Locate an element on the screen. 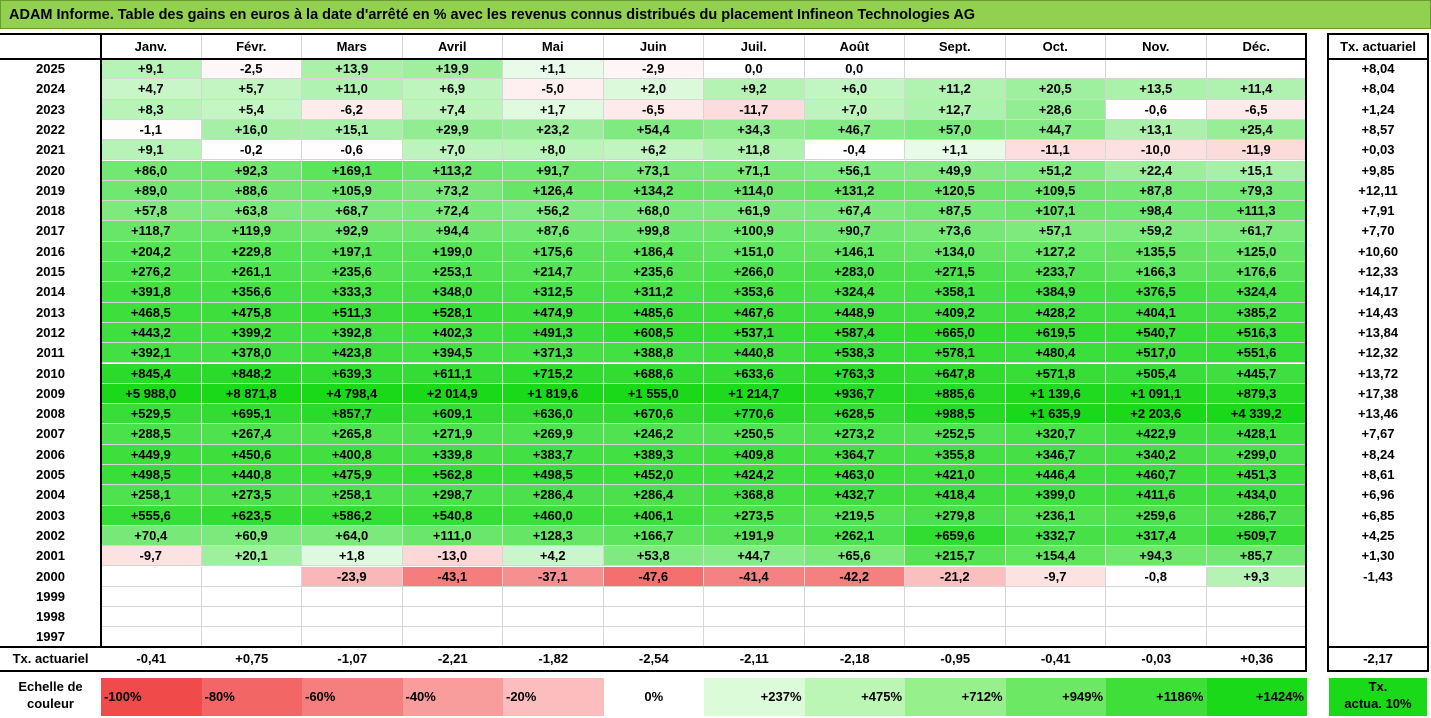 The image size is (1431, 718). heatmap-cell: +12,7 is located at coordinates (955, 109).